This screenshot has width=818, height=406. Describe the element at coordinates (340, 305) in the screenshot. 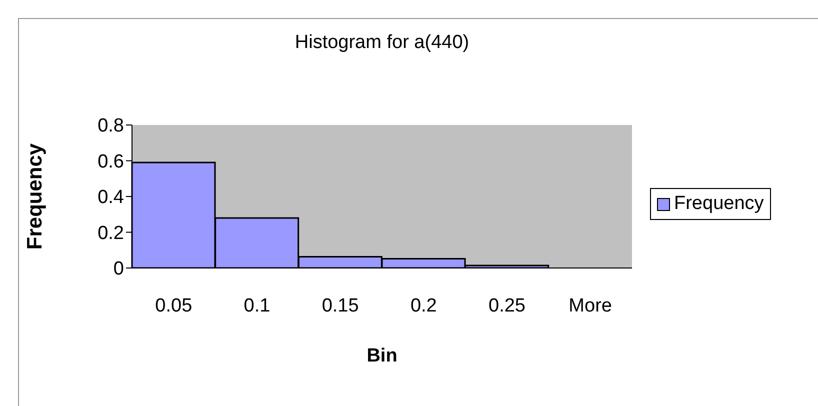

I see `x-tick-label: 0.15` at that location.